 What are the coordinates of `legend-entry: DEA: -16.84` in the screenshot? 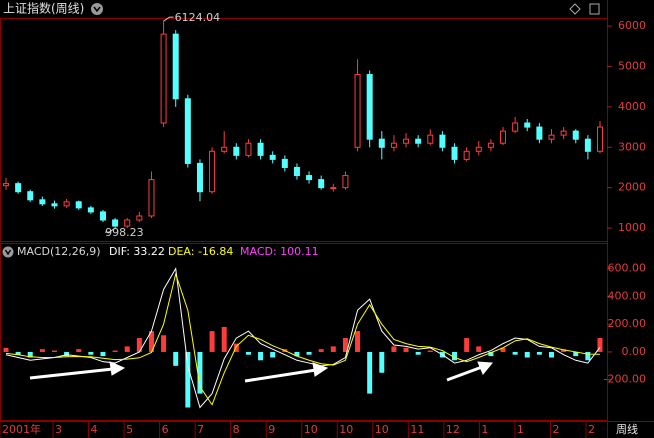 It's located at (200, 251).